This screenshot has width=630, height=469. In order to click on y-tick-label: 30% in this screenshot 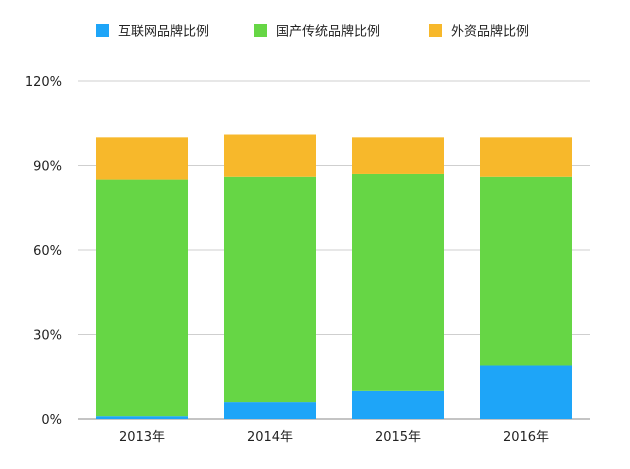, I will do `click(47, 336)`.